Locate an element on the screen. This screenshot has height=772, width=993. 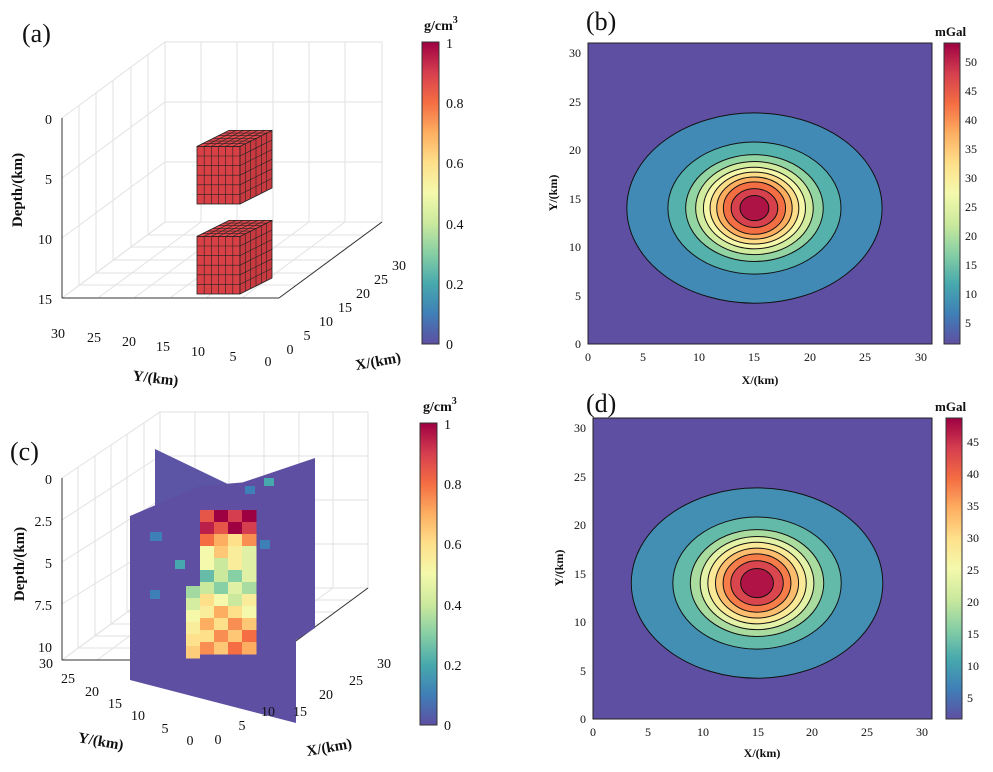
panel-c-y-ticks: 30 25 20 15 10 5 0 is located at coordinates (116, 703).